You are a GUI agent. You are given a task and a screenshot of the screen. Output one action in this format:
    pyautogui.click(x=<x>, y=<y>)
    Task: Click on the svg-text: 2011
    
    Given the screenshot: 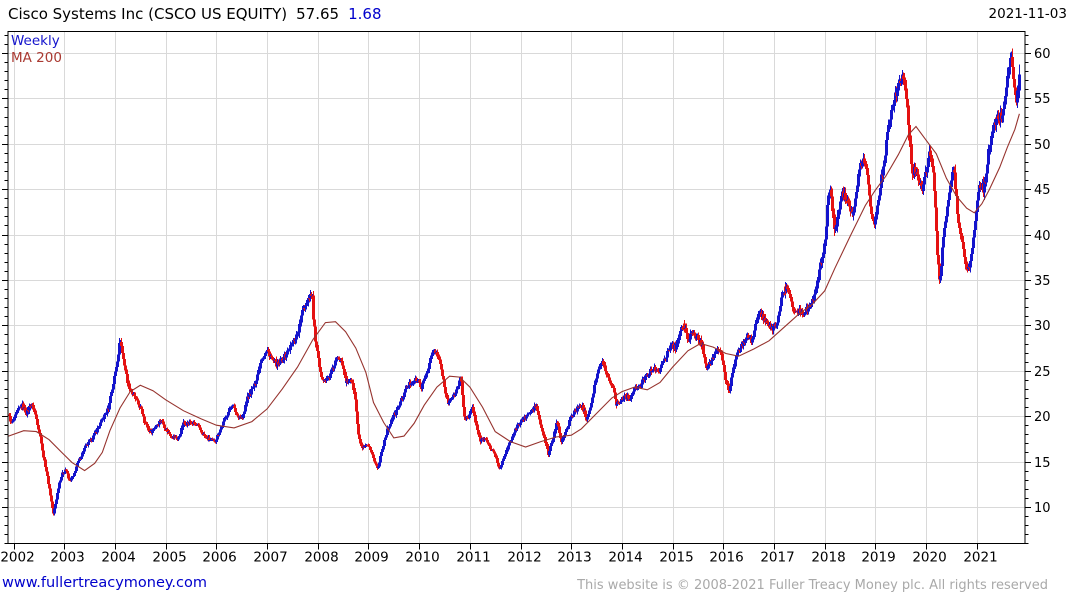 What is the action you would take?
    pyautogui.click(x=473, y=558)
    